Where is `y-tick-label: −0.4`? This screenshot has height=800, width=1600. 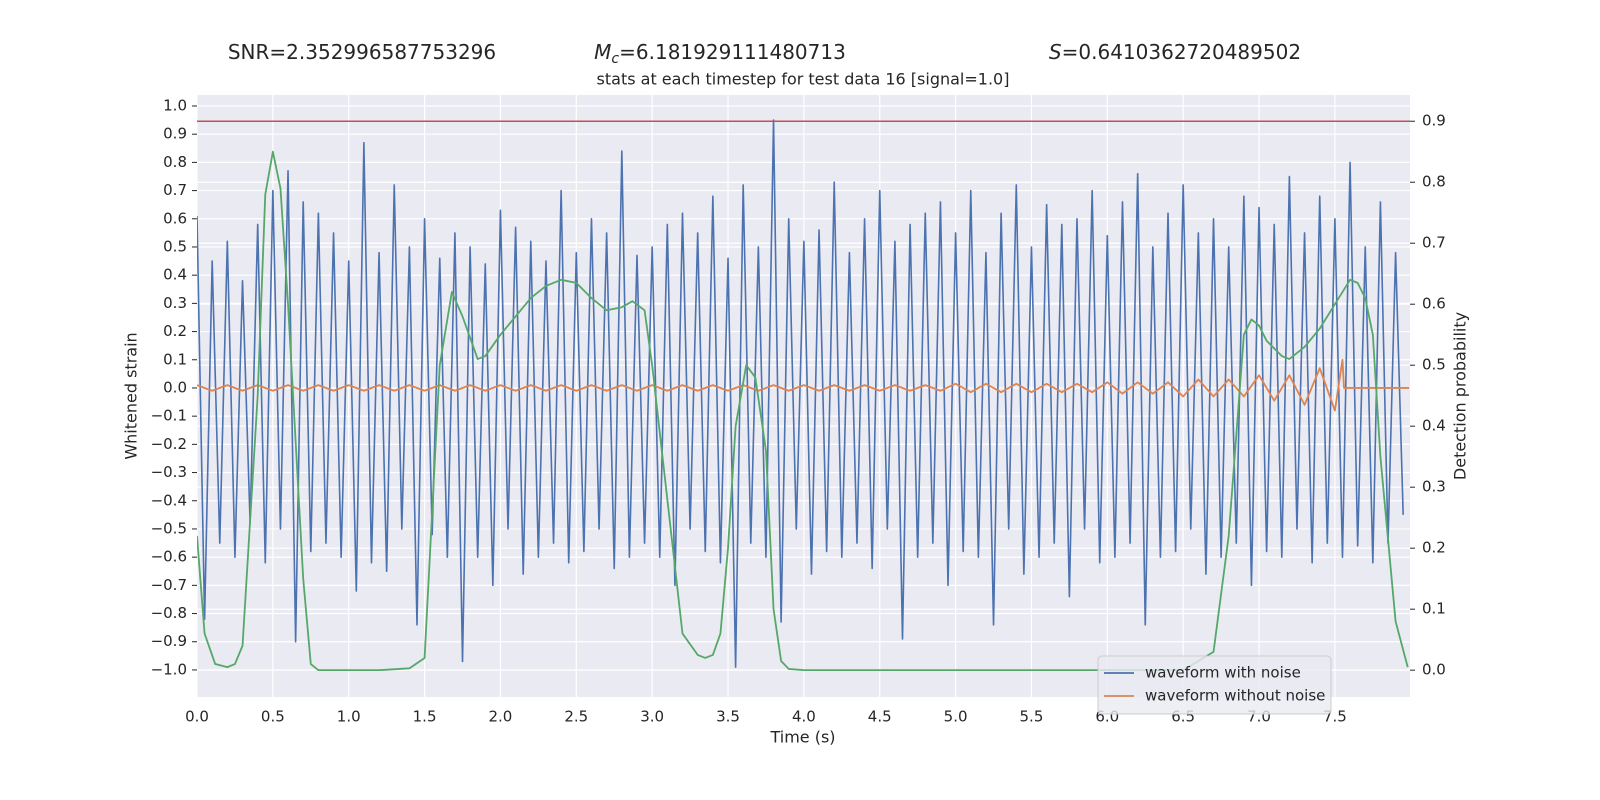 y-tick-label: −0.4 is located at coordinates (169, 500).